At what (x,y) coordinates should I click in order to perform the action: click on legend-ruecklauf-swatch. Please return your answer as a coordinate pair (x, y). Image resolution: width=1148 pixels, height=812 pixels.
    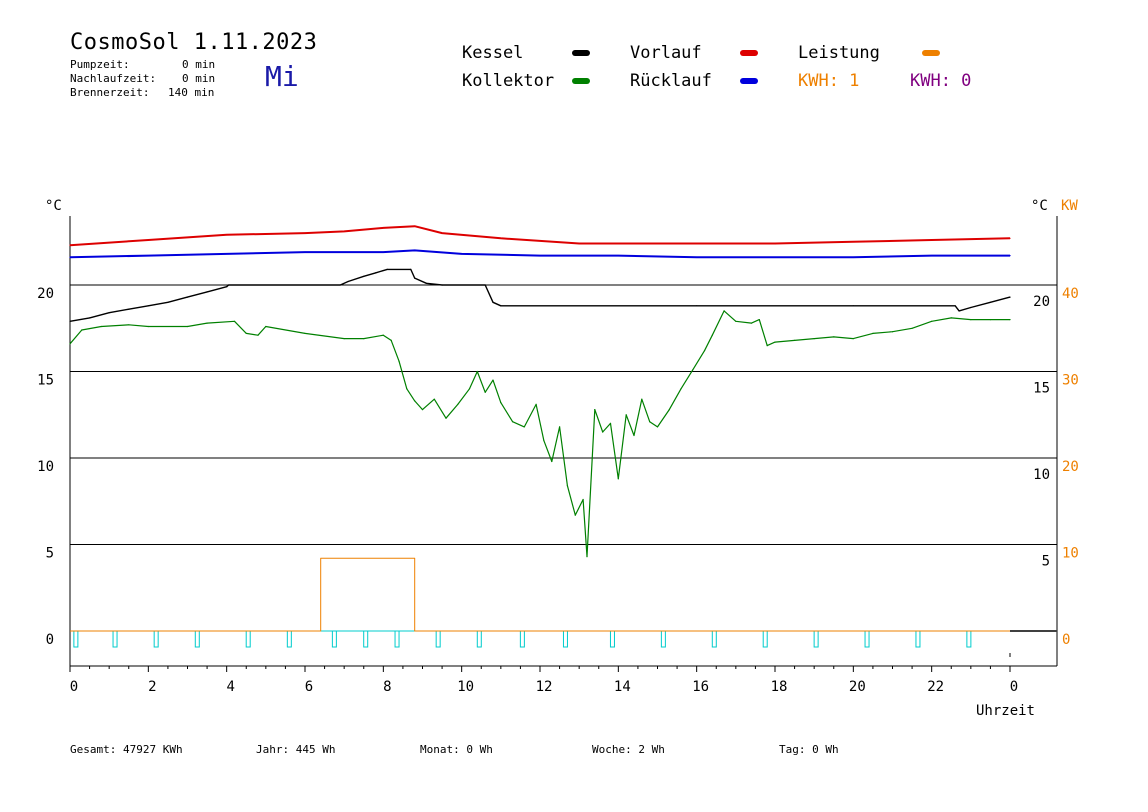
    Looking at the image, I should click on (749, 81).